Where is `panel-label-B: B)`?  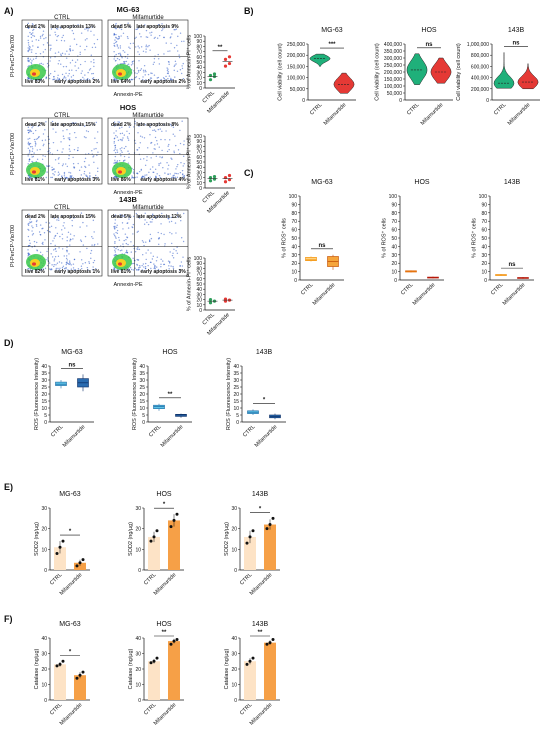 panel-label-B: B) is located at coordinates (249, 11).